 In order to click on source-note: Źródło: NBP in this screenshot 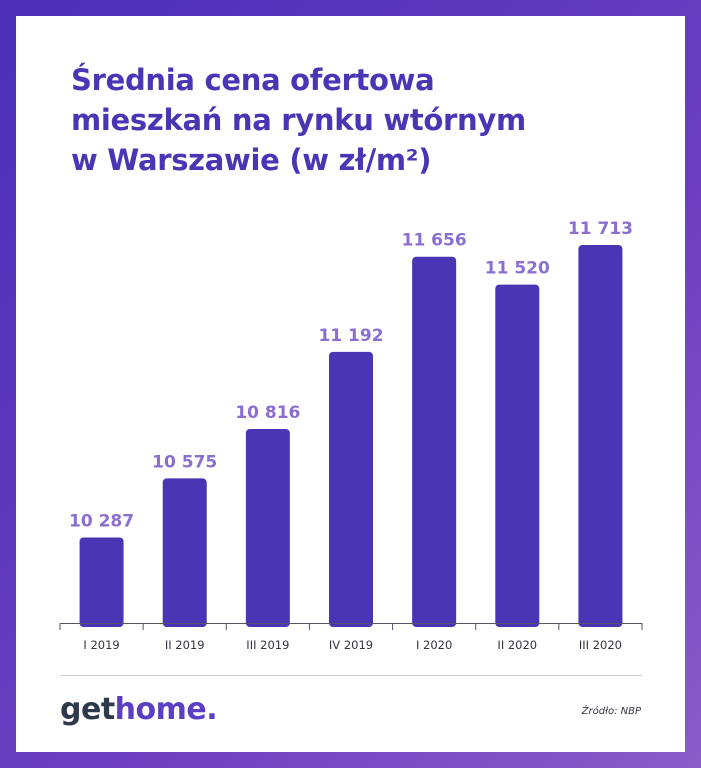, I will do `click(611, 711)`.